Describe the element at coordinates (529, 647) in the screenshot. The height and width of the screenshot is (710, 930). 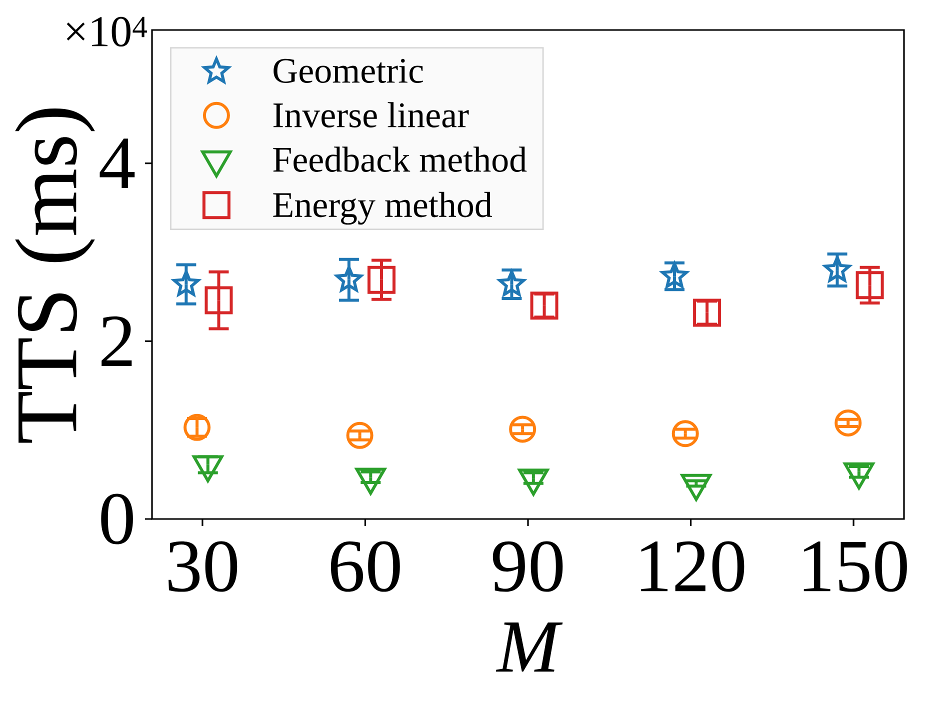
I see `x-axis-title: M` at that location.